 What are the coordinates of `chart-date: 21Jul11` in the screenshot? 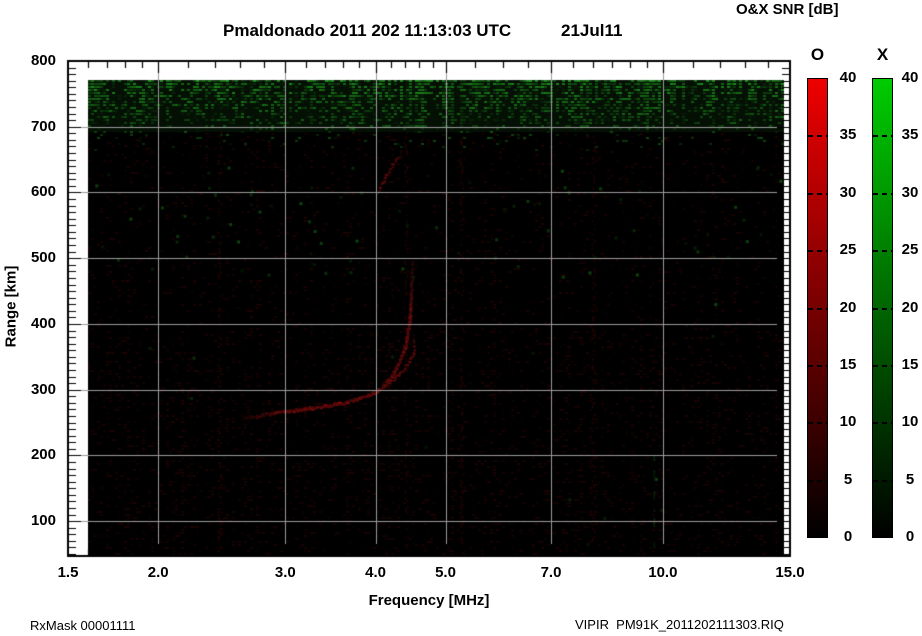 It's located at (592, 30).